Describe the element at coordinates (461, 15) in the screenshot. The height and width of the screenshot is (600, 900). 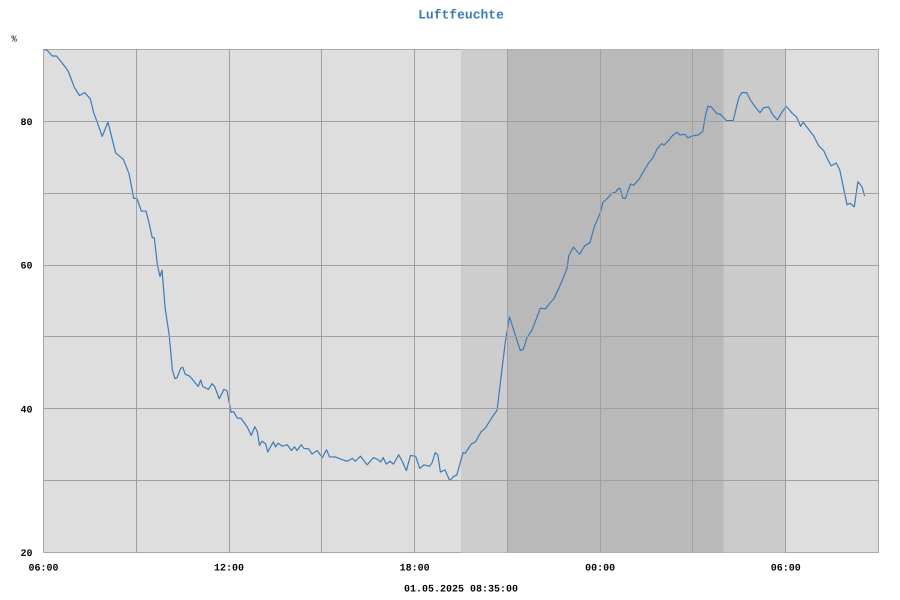
I see `chart-title: Luftfeuchte` at that location.